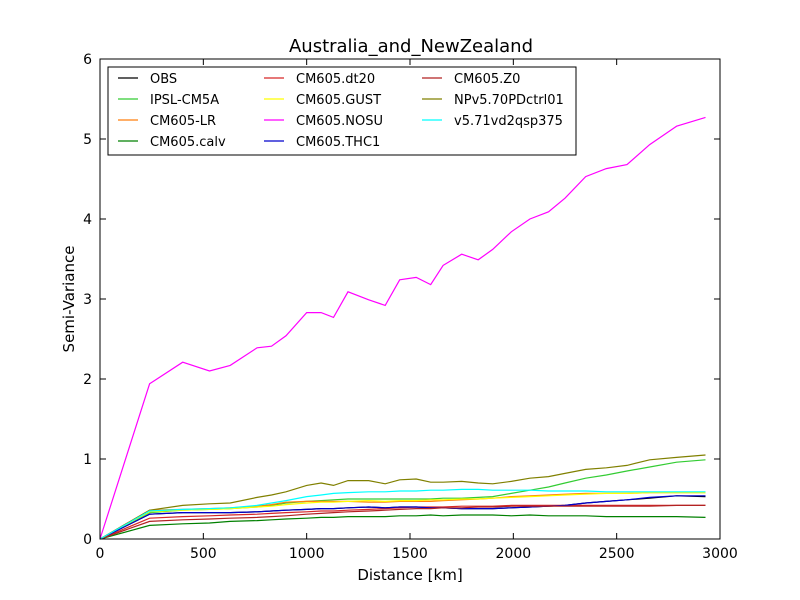  What do you see at coordinates (183, 121) in the screenshot?
I see `legend-label: CM605-LR` at bounding box center [183, 121].